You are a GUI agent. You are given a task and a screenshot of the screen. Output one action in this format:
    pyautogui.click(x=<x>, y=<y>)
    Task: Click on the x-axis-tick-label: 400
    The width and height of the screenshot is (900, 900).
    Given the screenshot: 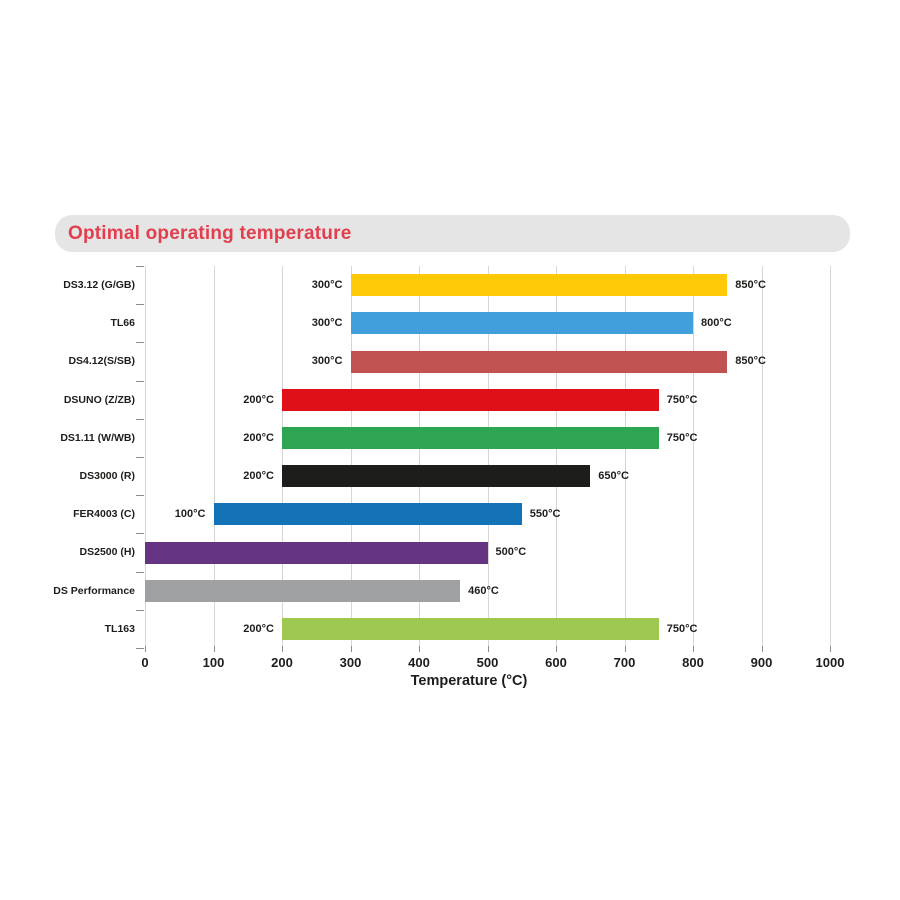 What is the action you would take?
    pyautogui.click(x=419, y=662)
    